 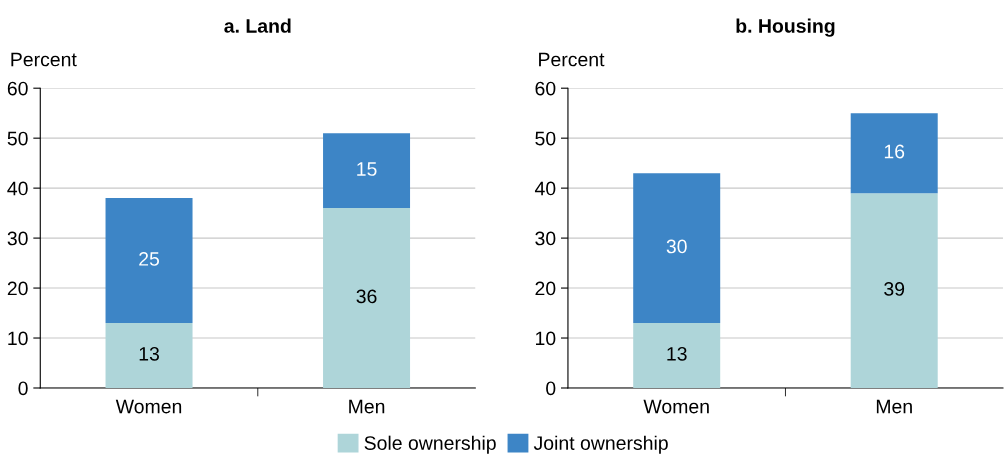 I want to click on data-label: 25, so click(x=149, y=259).